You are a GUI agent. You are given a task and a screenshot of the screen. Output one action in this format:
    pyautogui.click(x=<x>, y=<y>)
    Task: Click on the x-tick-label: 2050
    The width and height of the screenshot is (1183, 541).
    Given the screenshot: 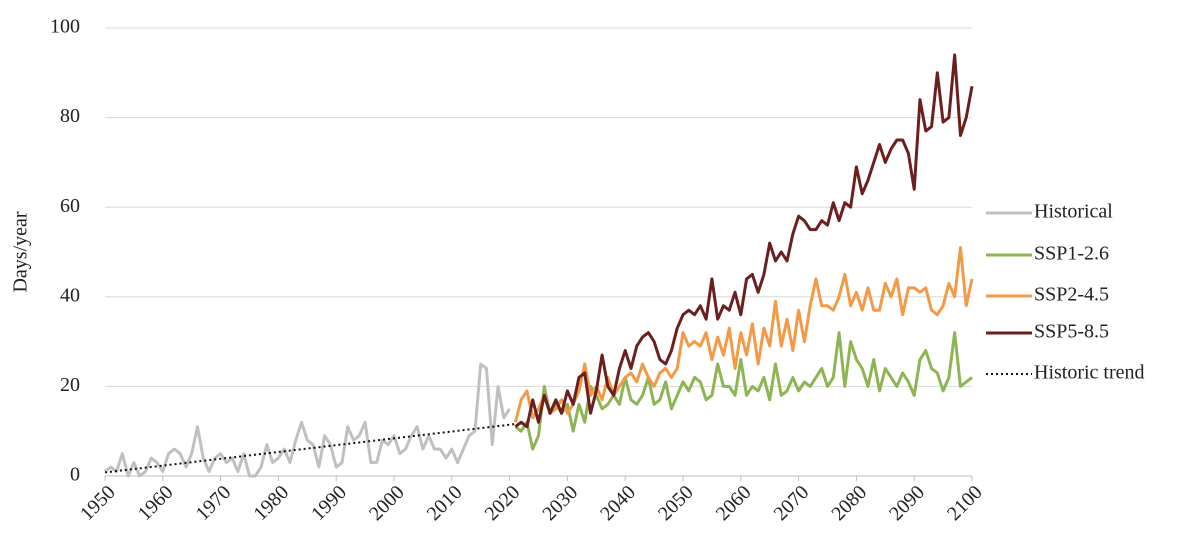 What is the action you would take?
    pyautogui.click(x=676, y=503)
    